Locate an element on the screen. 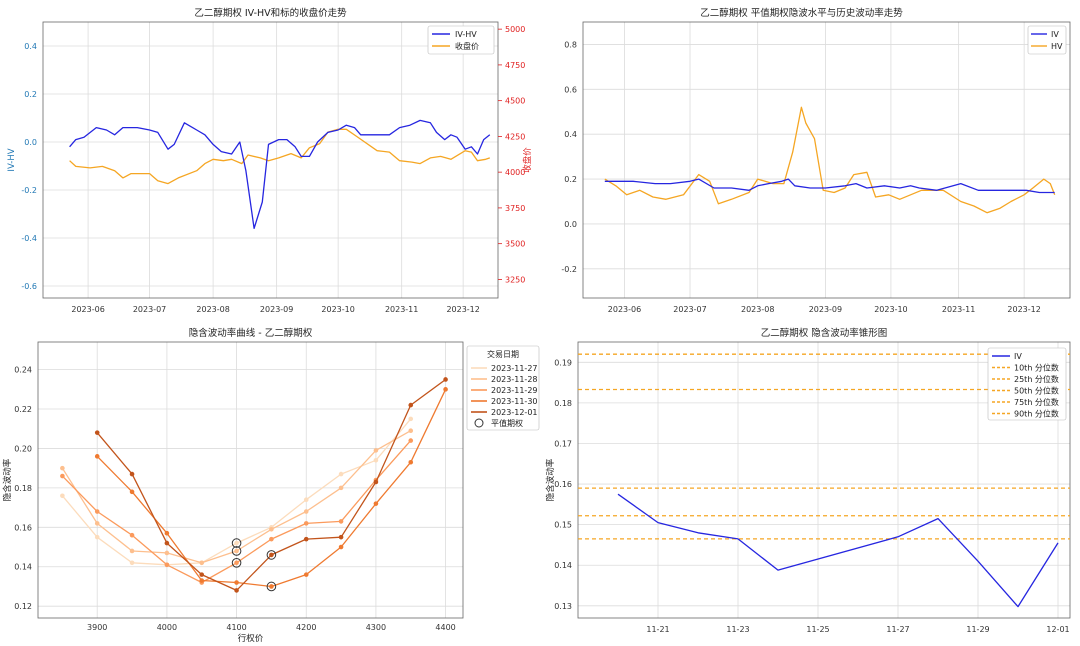 This screenshot has height=646, width=1080. chart-title: 隐含波动率曲线 - 乙二醇期权 is located at coordinates (251, 333).